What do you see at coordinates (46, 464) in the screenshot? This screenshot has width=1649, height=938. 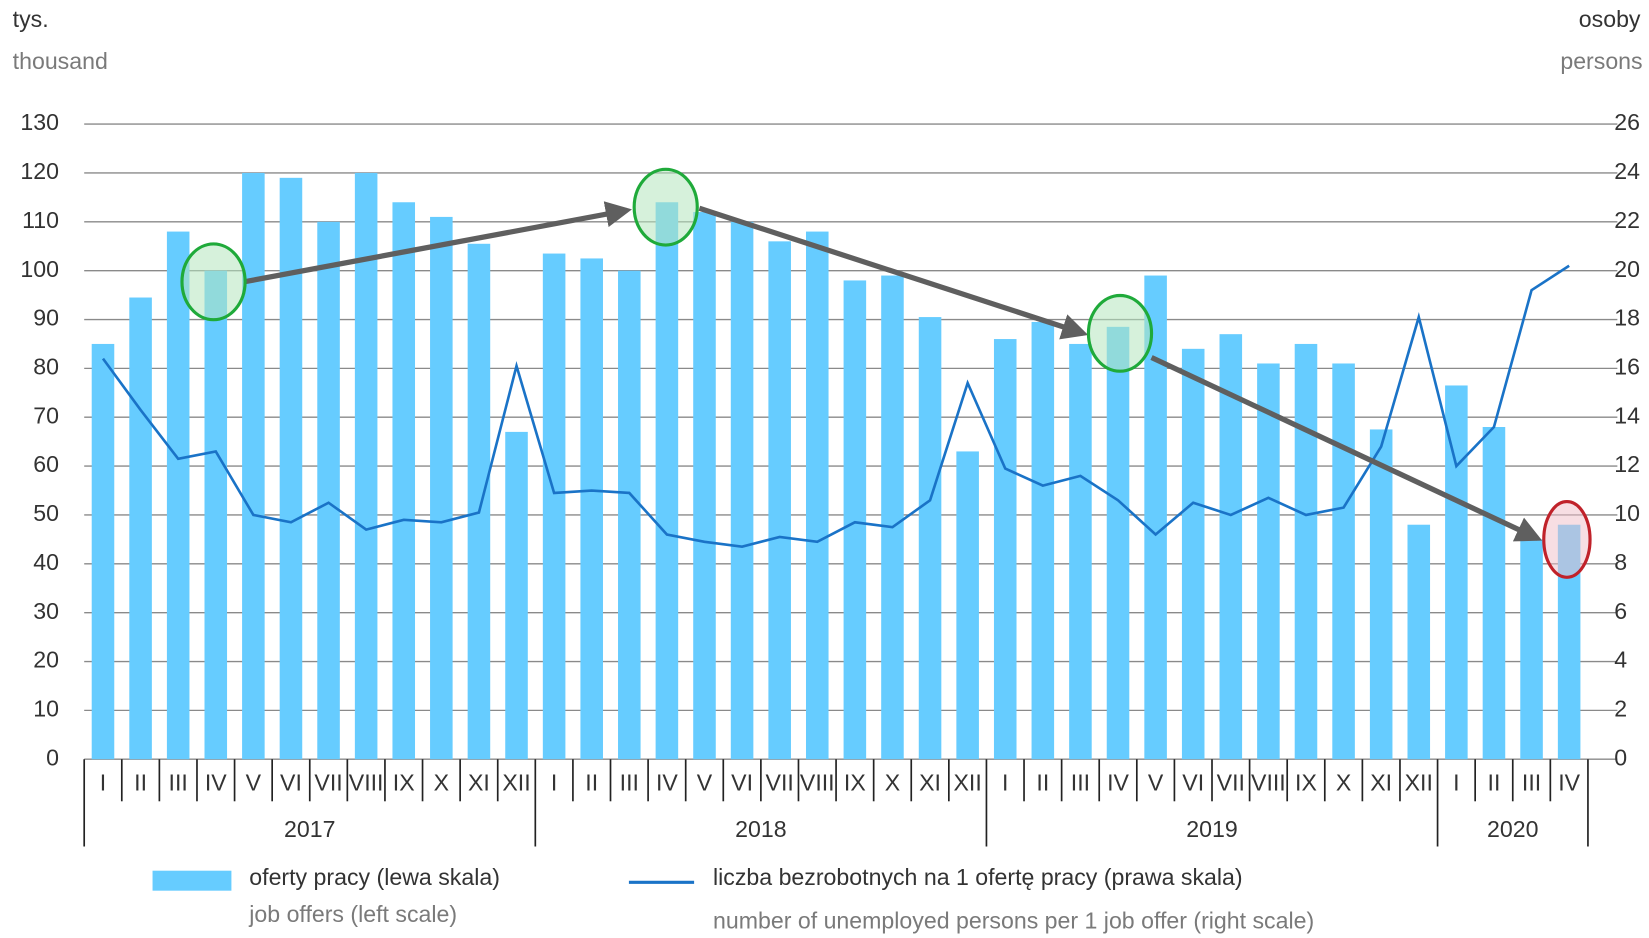 I see `y-tick-label: 60` at bounding box center [46, 464].